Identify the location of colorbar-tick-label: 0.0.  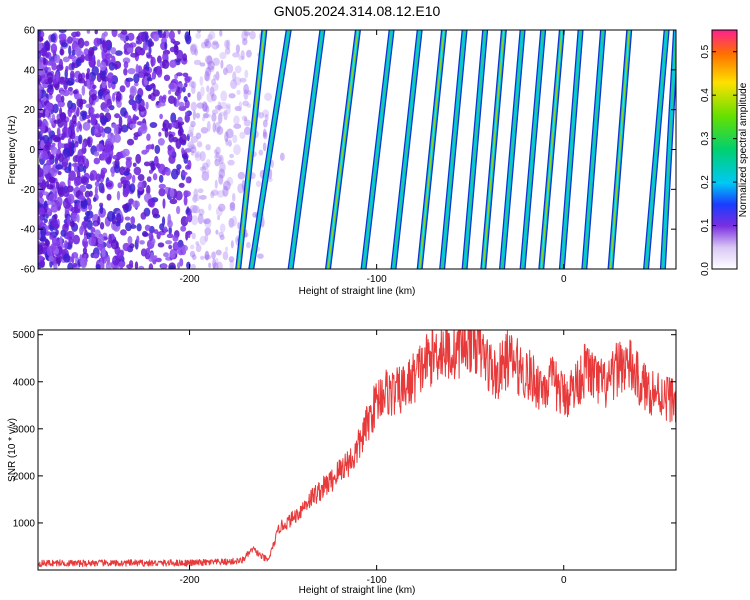
(705, 269).